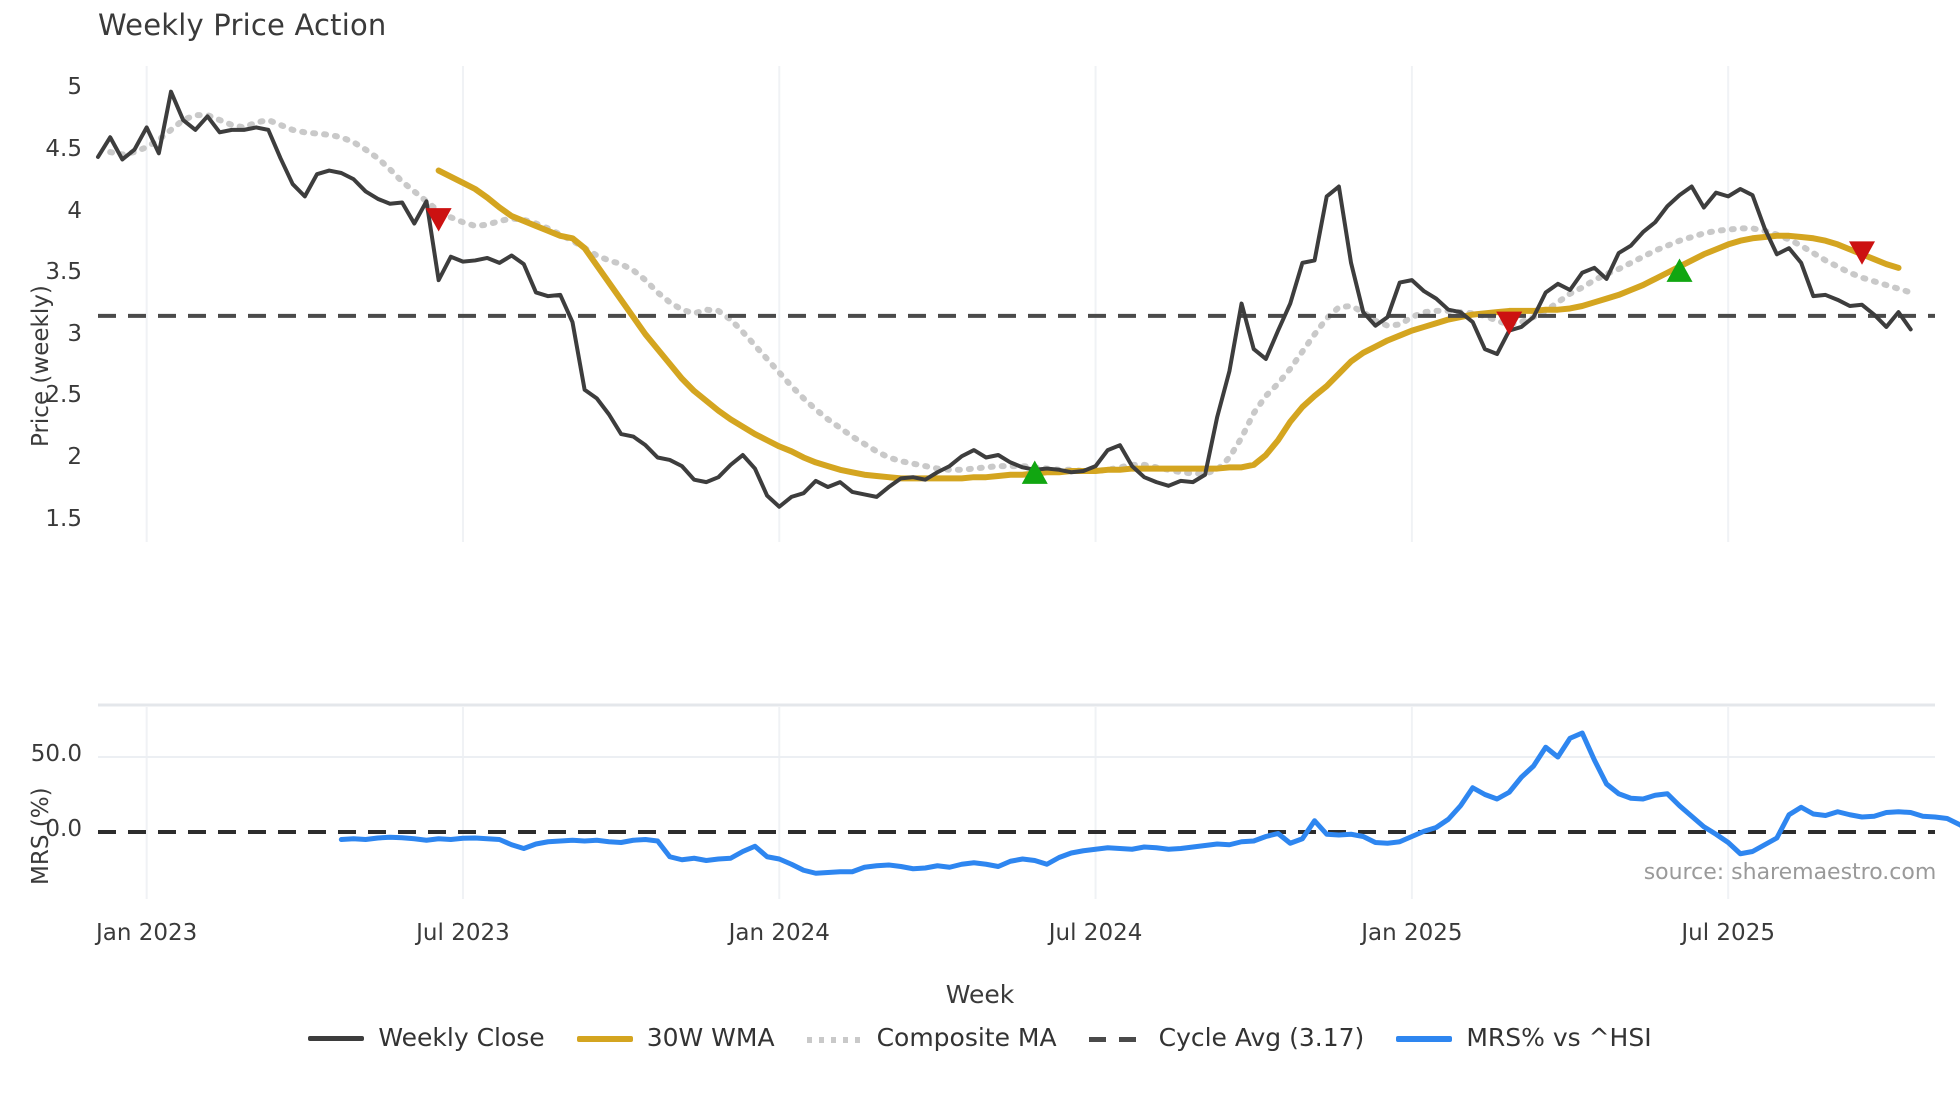  I want to click on legend-item-2: Composite MA, so click(931, 1037).